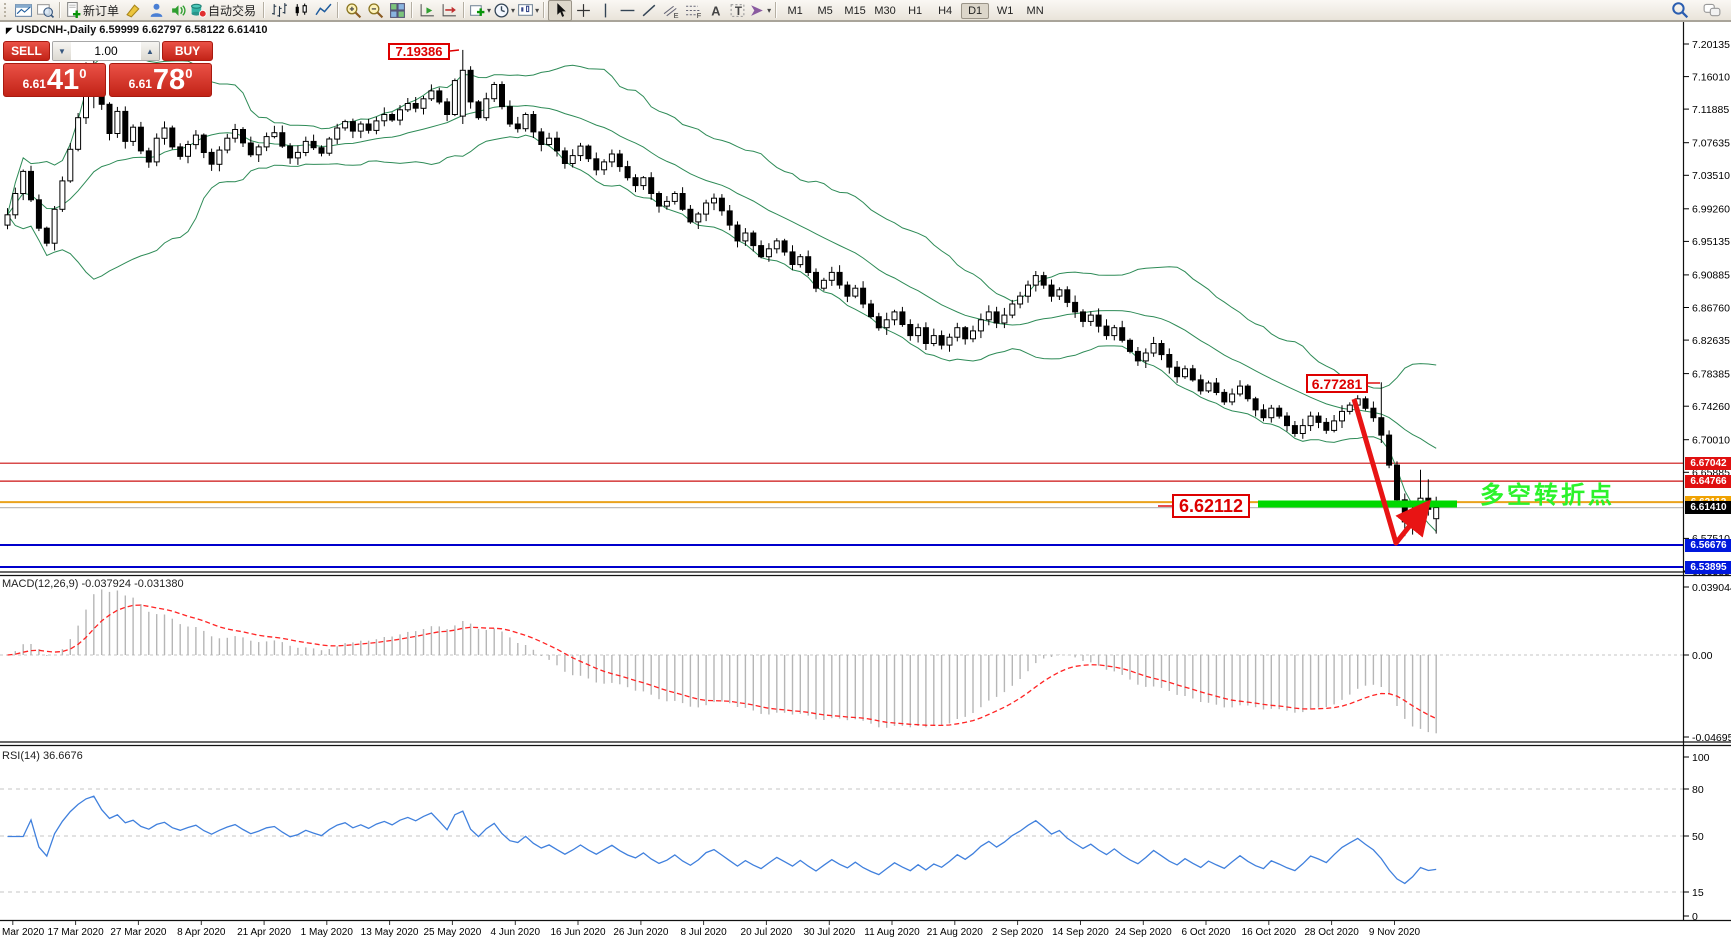 This screenshot has width=1731, height=941. Describe the element at coordinates (480, 10) in the screenshot. I see `add-indicator-button: ▾` at that location.